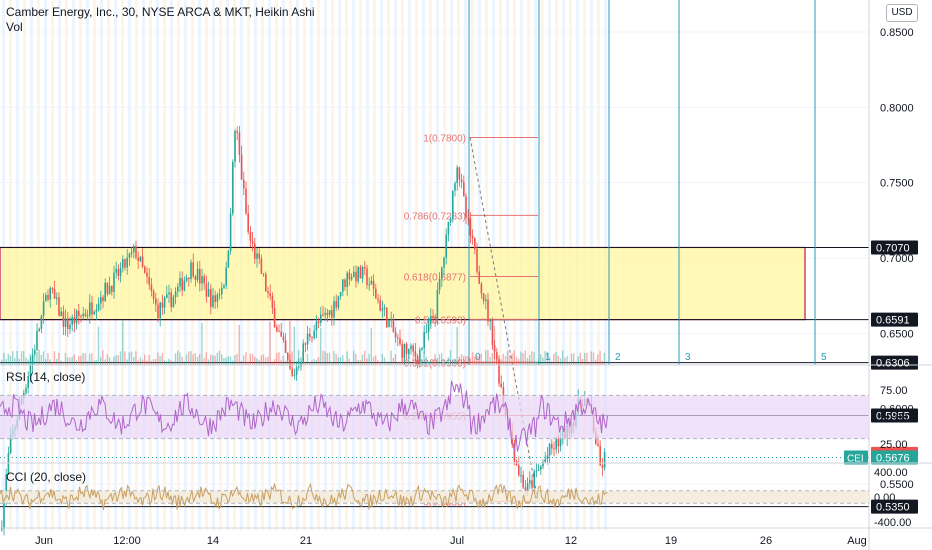 Image resolution: width=932 pixels, height=550 pixels. What do you see at coordinates (304, 496) in the screenshot?
I see `cci-line` at bounding box center [304, 496].